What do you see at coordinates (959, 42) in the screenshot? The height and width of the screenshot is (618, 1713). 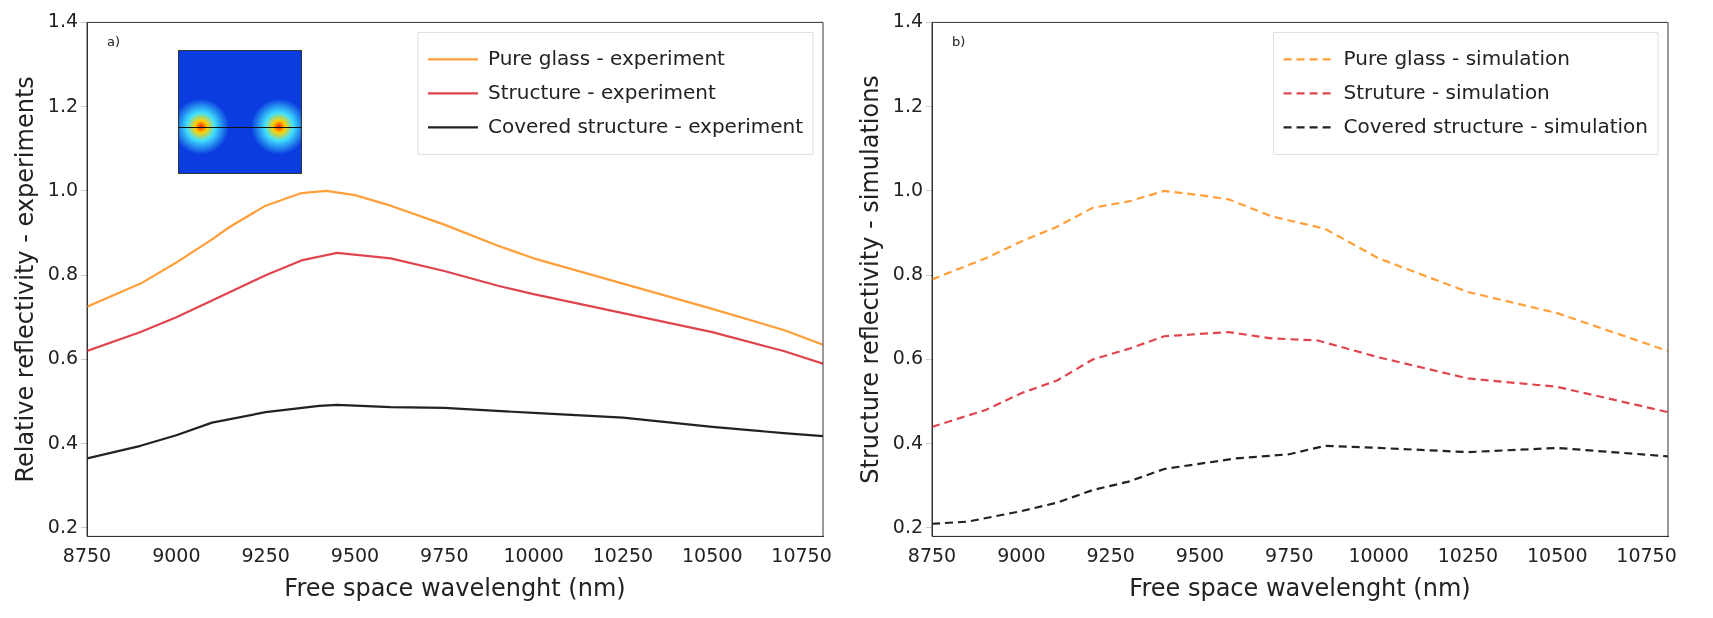 I see `annotation: b)` at bounding box center [959, 42].